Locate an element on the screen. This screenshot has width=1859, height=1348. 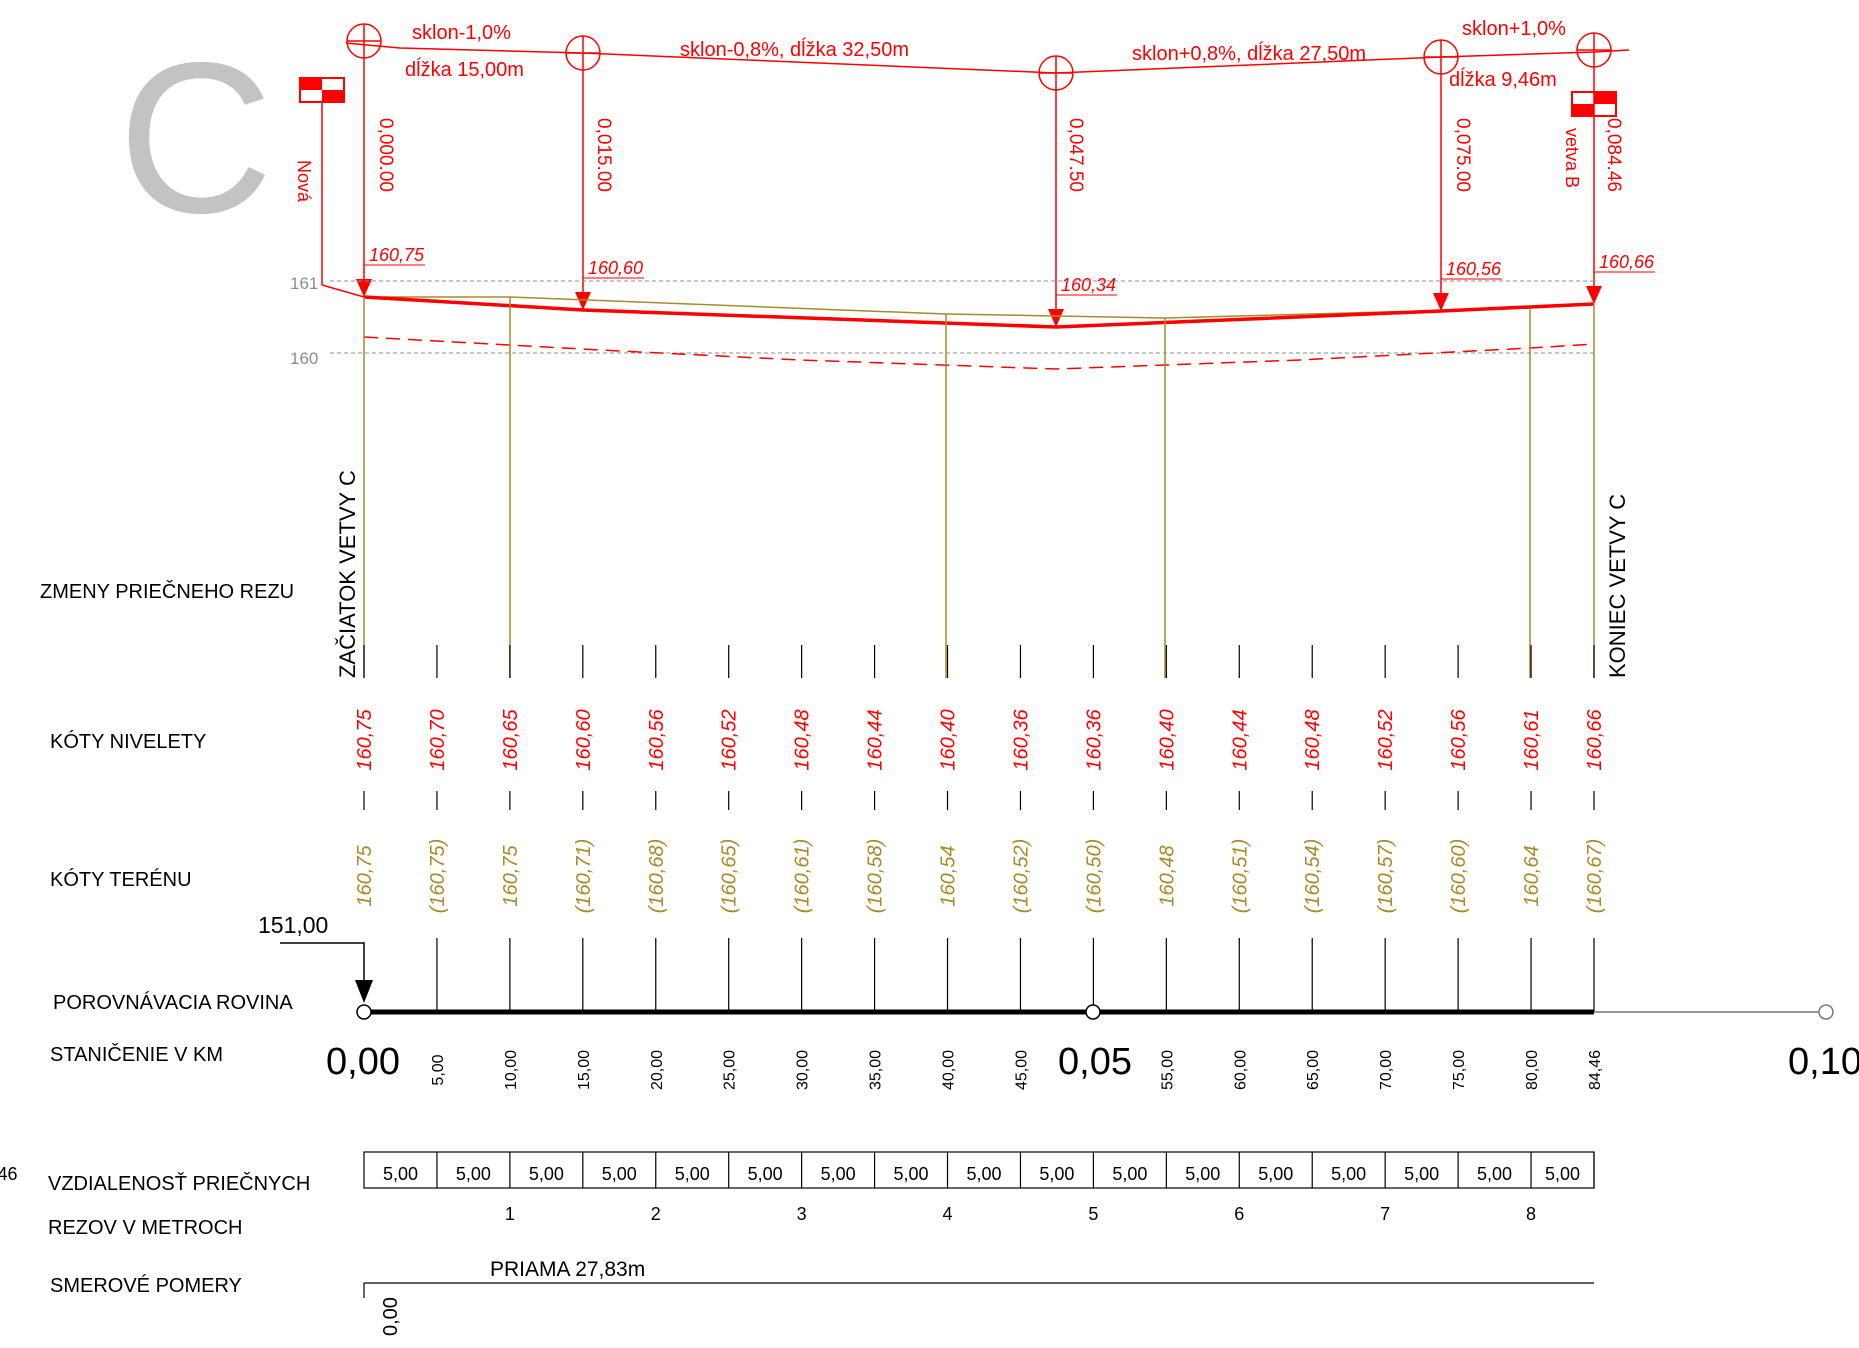
station-label: 45,00 is located at coordinates (1021, 1070).